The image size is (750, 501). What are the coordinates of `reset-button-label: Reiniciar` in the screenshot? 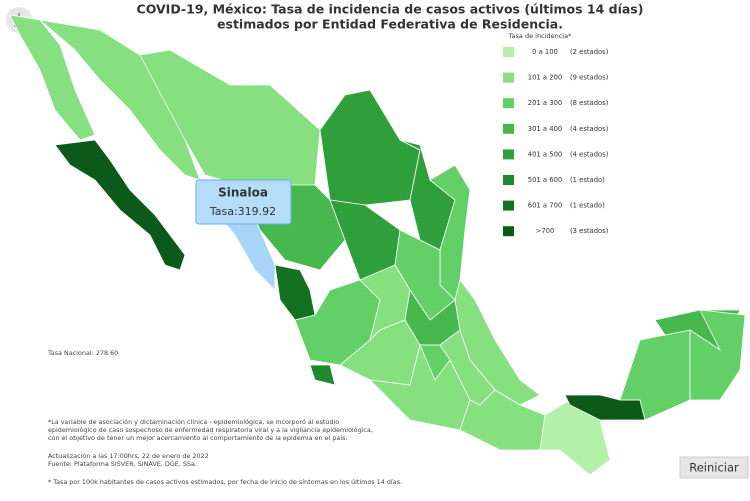 It's located at (714, 468).